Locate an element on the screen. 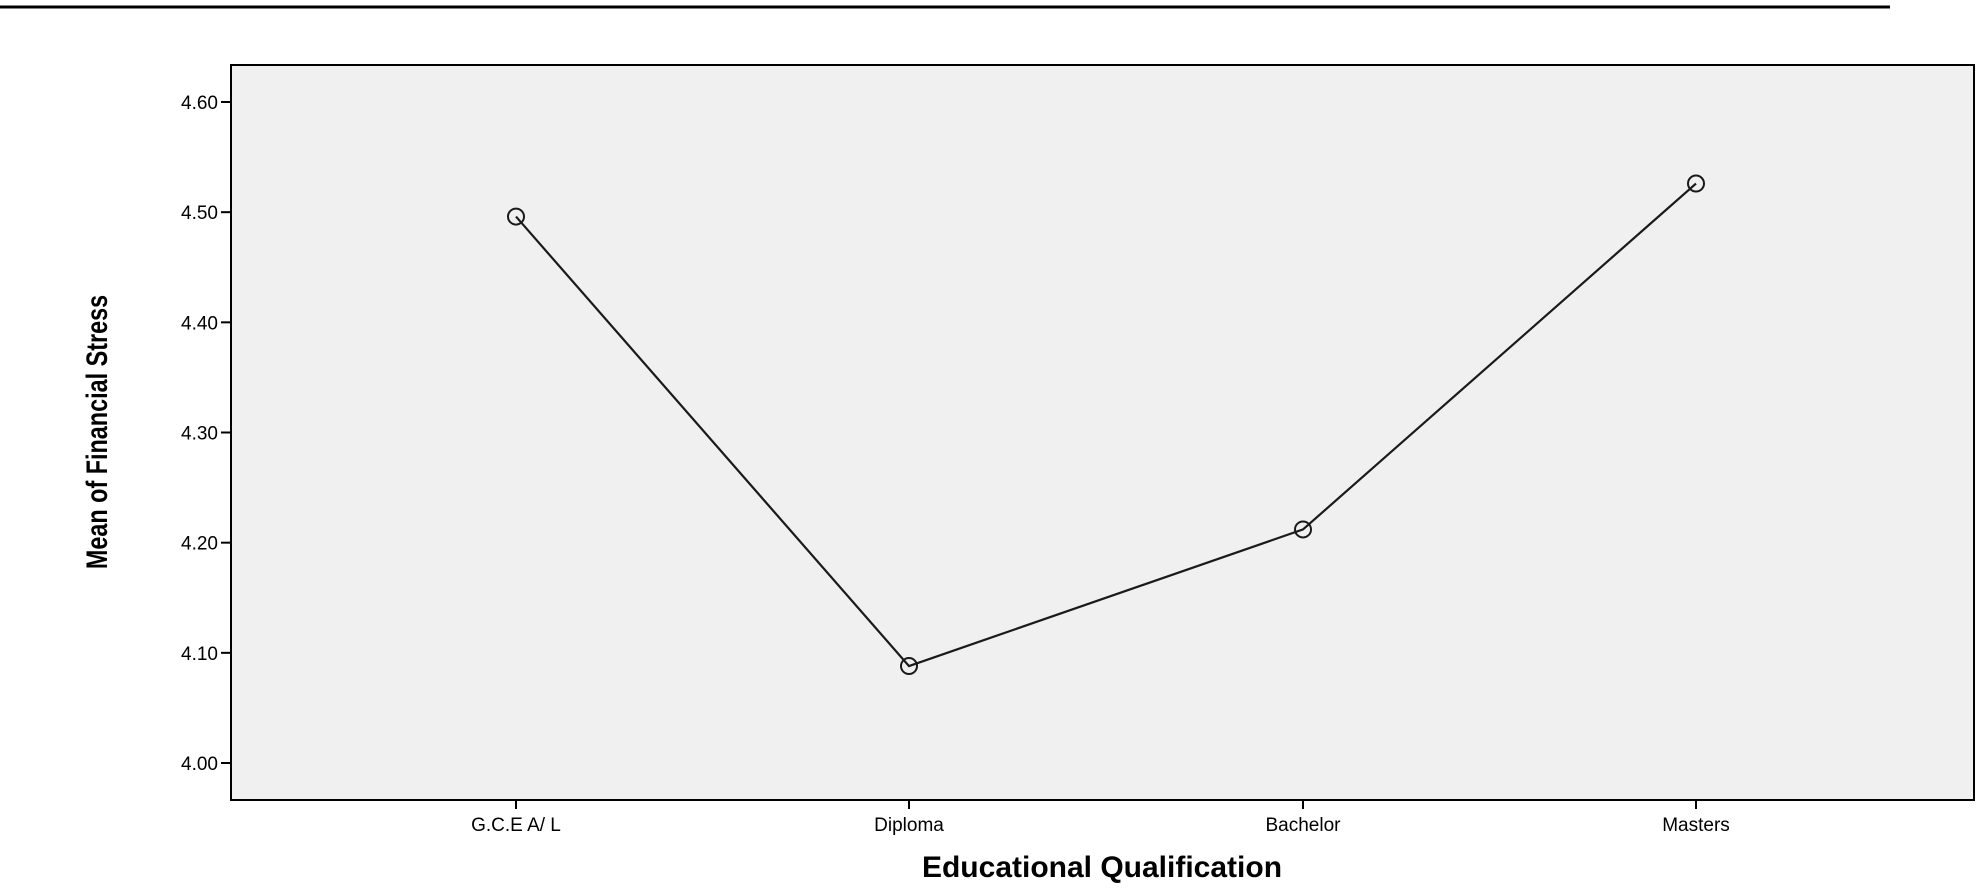 The width and height of the screenshot is (1984, 894). y-tick-label: 4.60 is located at coordinates (199, 103).